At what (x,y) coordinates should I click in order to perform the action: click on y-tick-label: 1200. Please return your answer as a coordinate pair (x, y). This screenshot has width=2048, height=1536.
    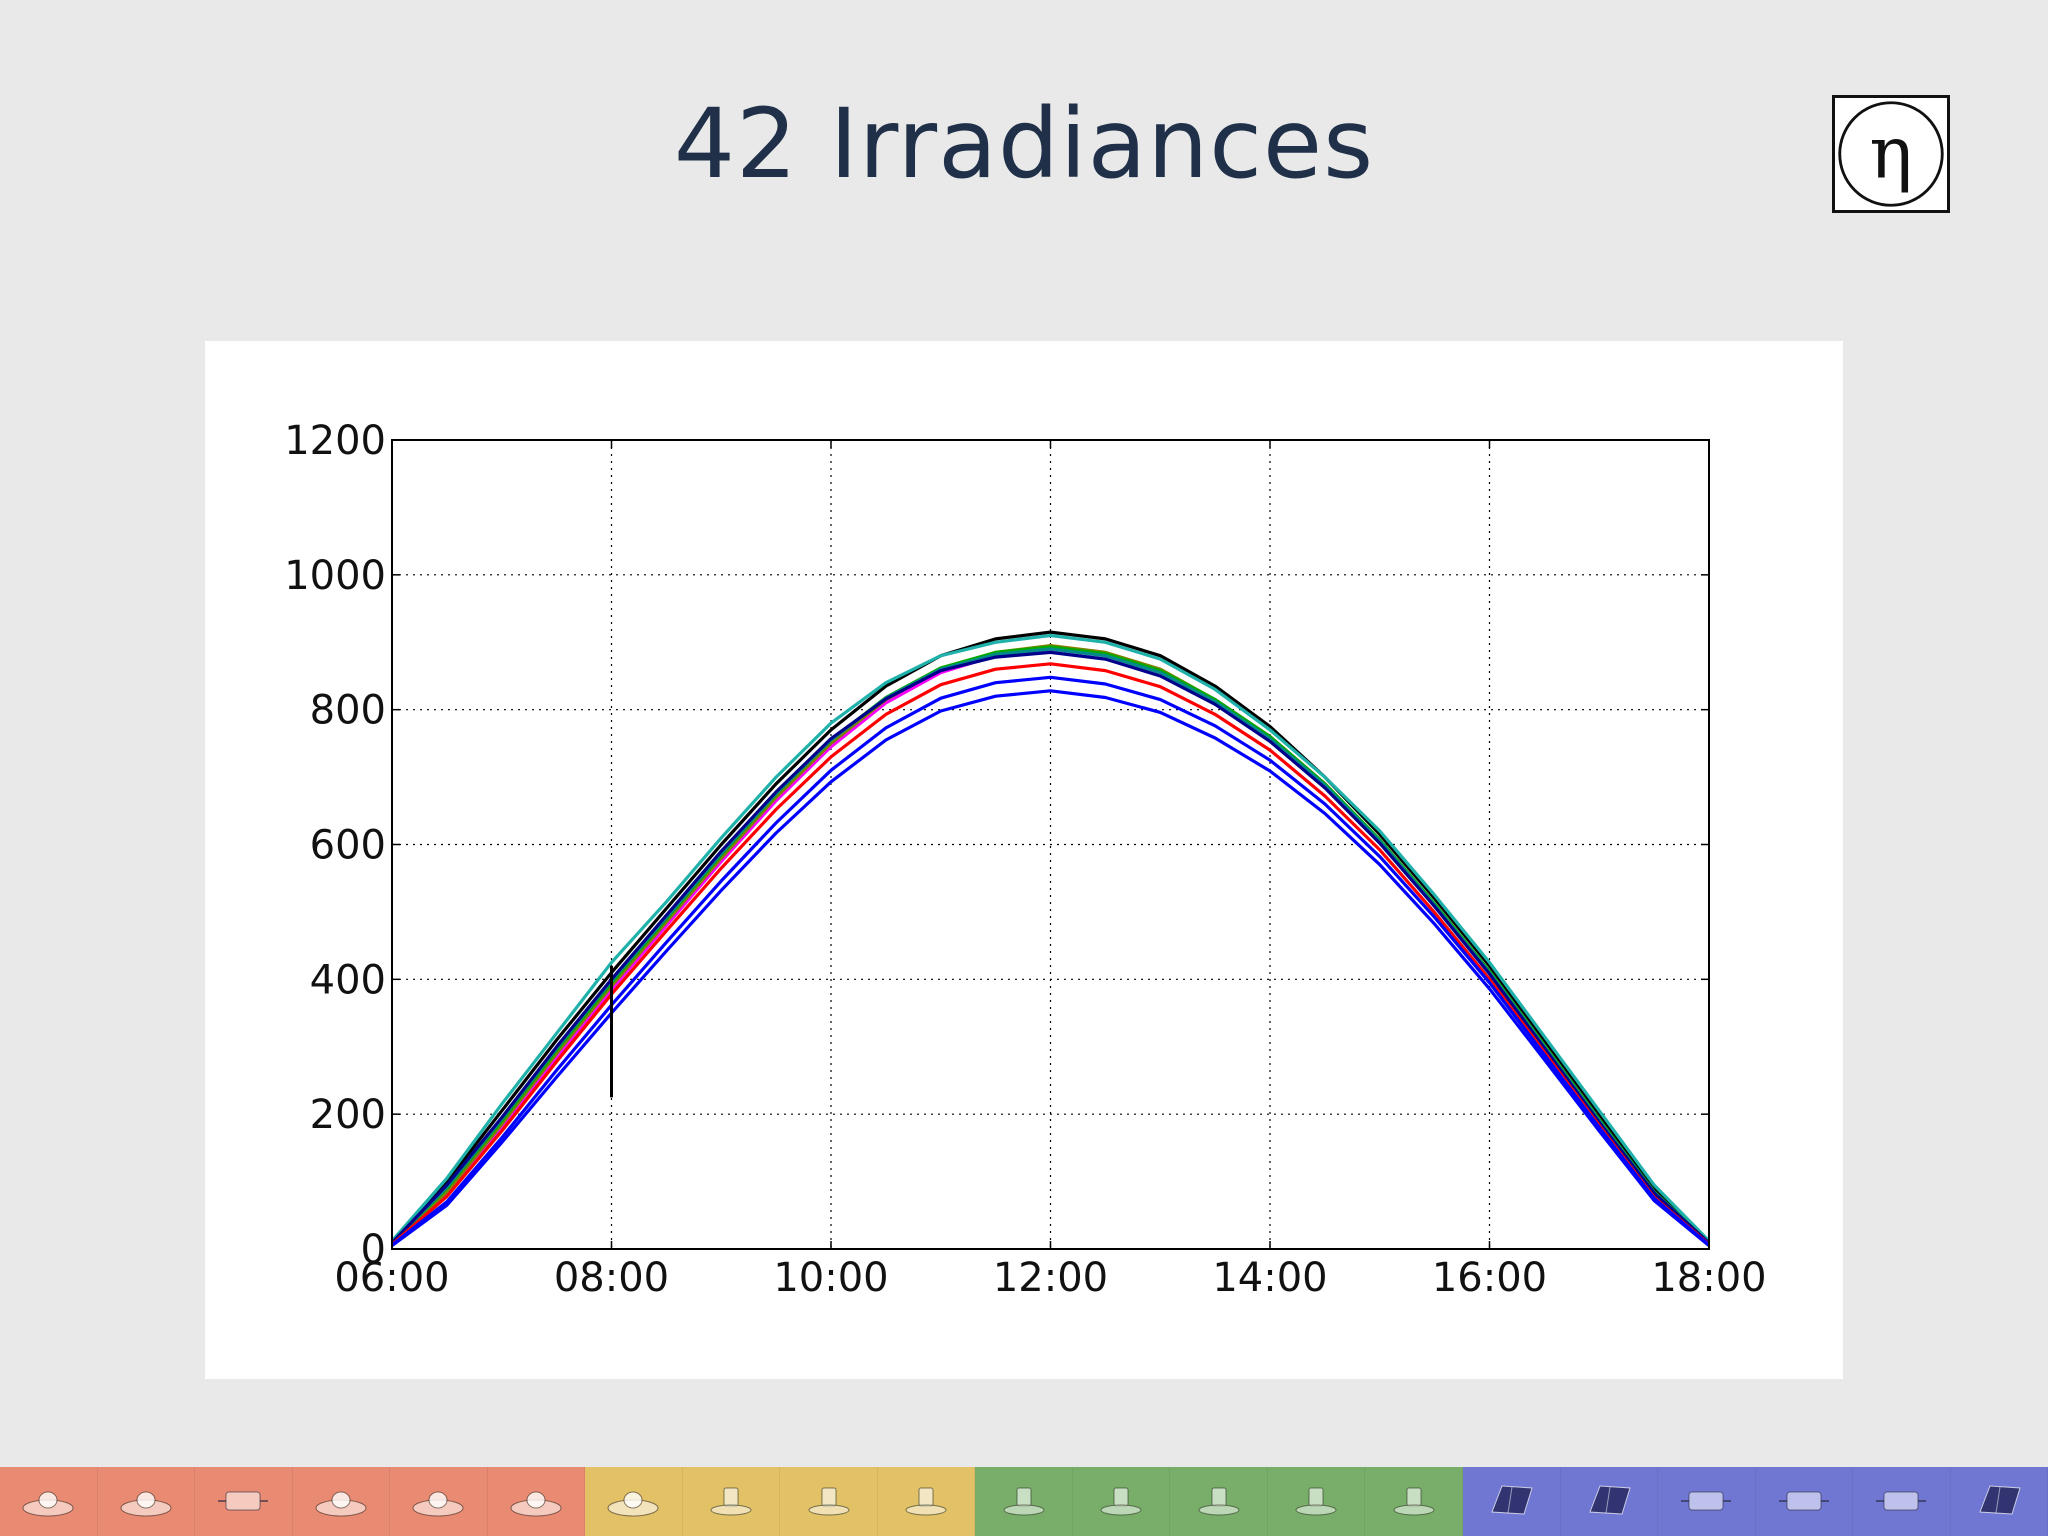
    Looking at the image, I should click on (335, 441).